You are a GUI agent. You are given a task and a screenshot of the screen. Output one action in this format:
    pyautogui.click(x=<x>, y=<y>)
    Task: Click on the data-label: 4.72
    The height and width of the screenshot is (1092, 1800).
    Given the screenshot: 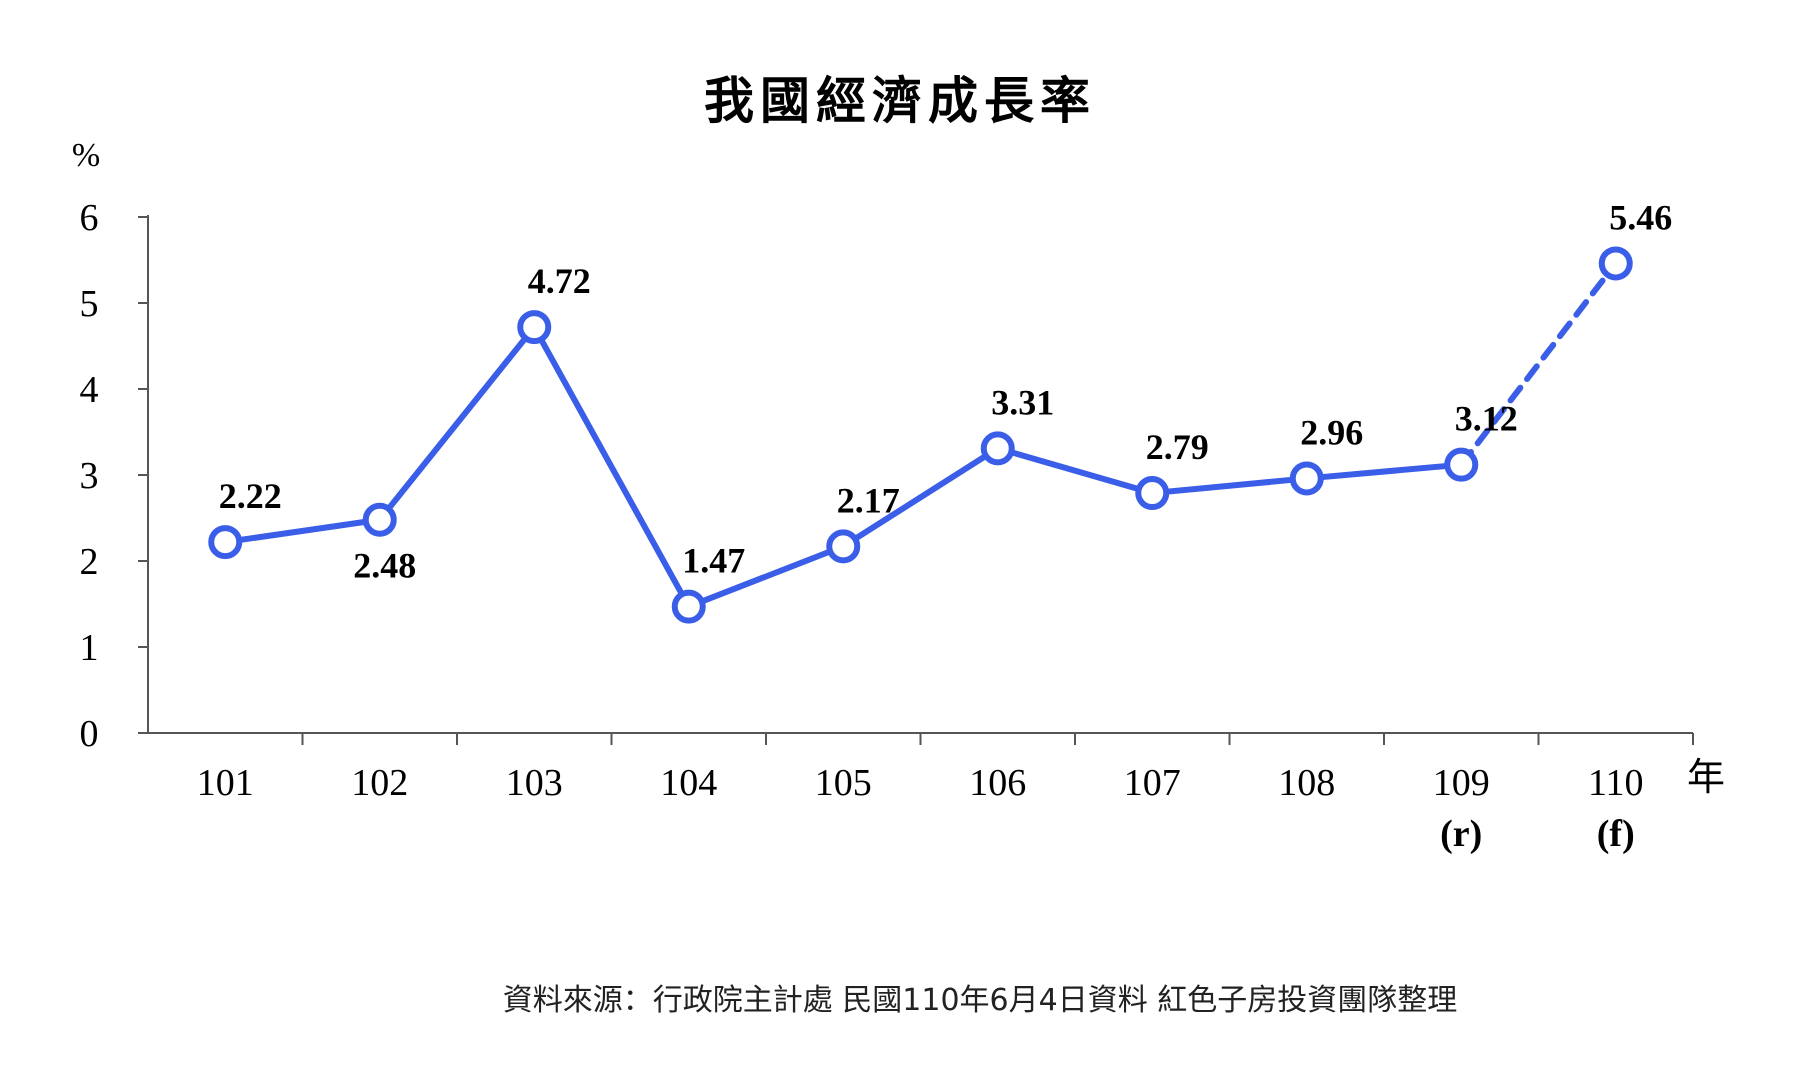 What is the action you would take?
    pyautogui.click(x=559, y=281)
    